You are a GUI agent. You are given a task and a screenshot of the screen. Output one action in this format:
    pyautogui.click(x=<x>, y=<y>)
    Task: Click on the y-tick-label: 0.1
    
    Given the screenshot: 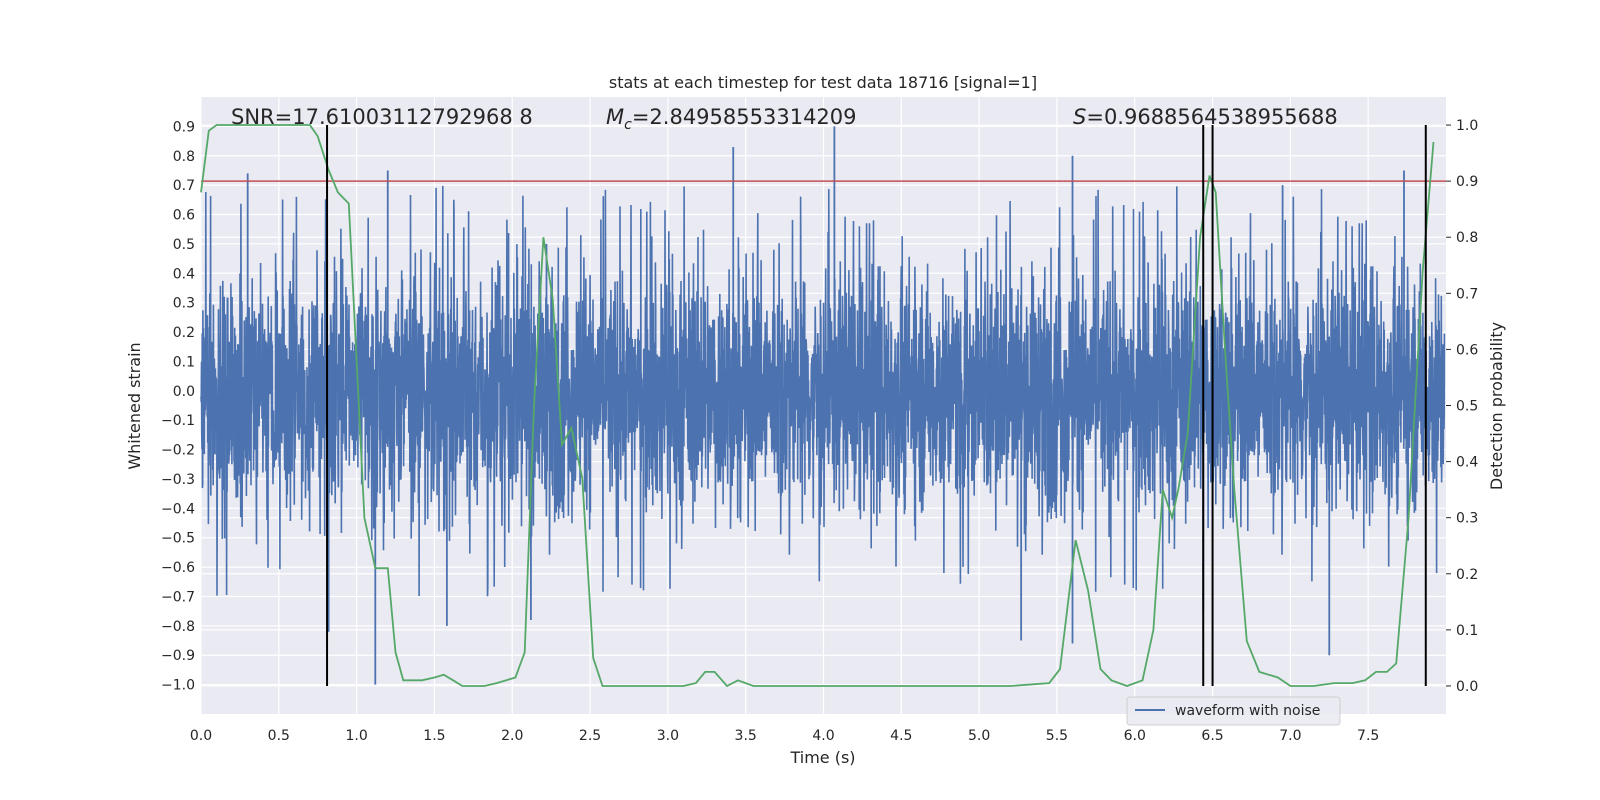 What is the action you would take?
    pyautogui.click(x=184, y=362)
    